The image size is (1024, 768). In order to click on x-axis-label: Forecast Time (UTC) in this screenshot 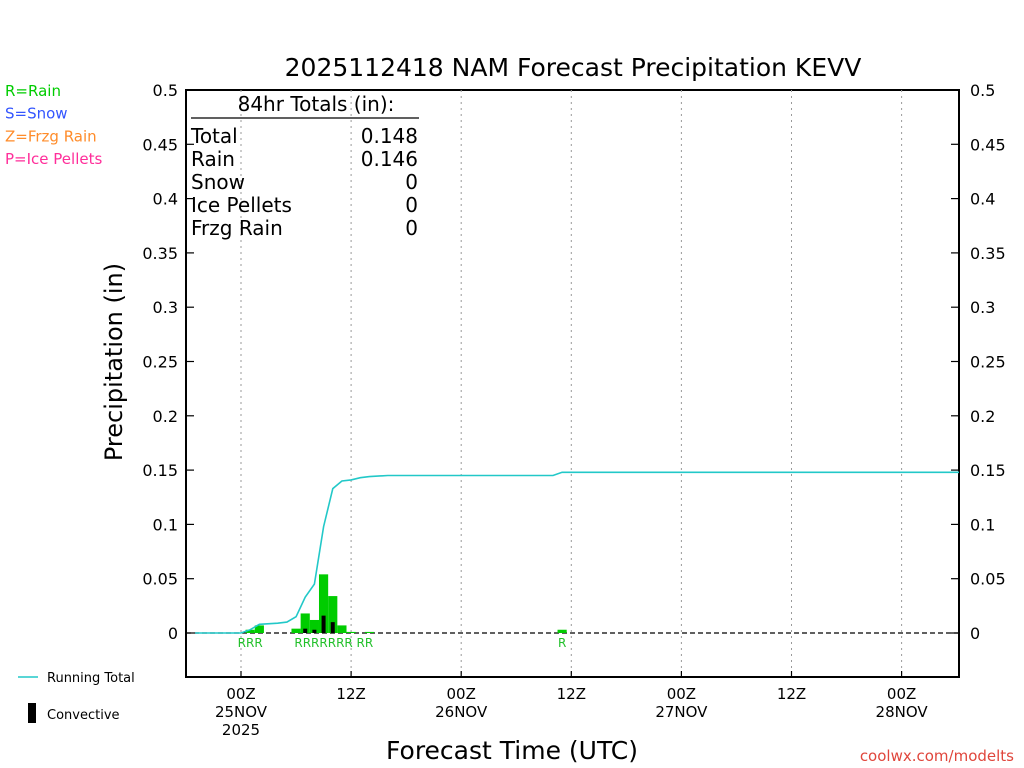, I will do `click(512, 750)`.